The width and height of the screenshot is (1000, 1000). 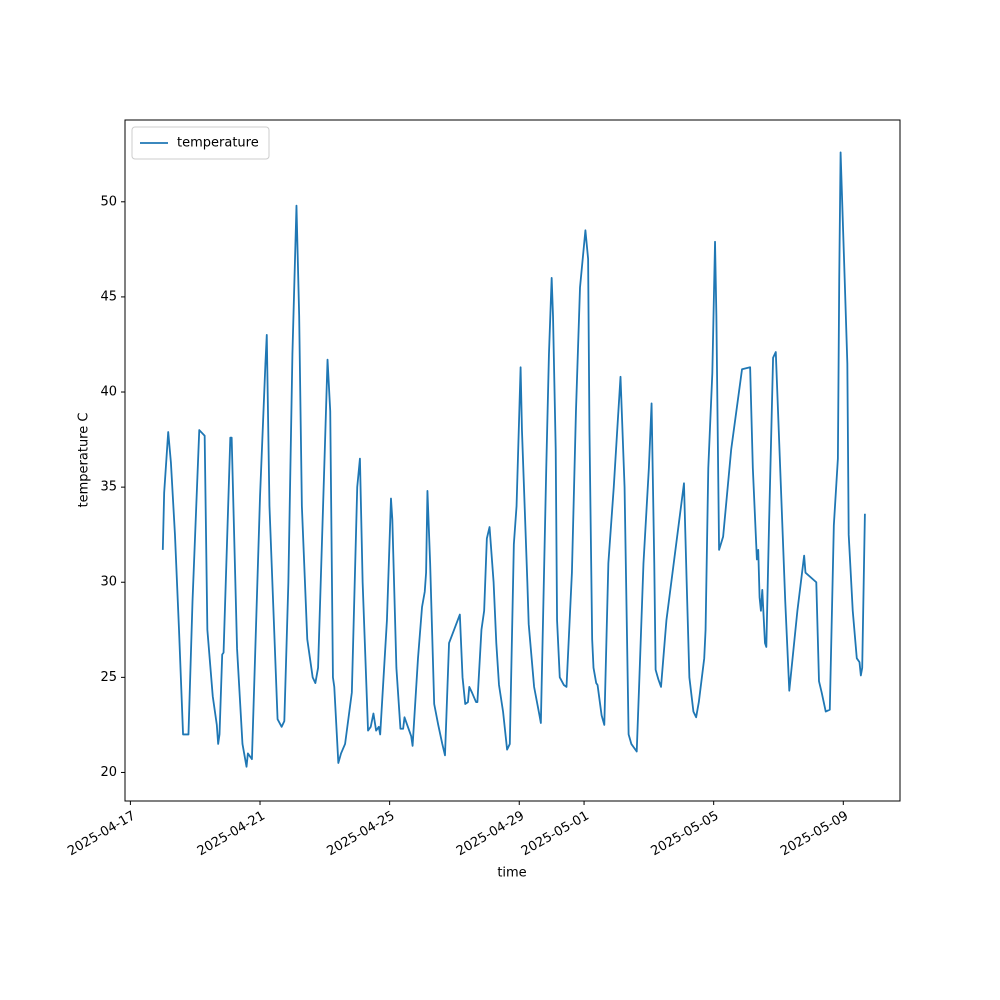 What do you see at coordinates (108, 582) in the screenshot?
I see `y-tick-label: 30` at bounding box center [108, 582].